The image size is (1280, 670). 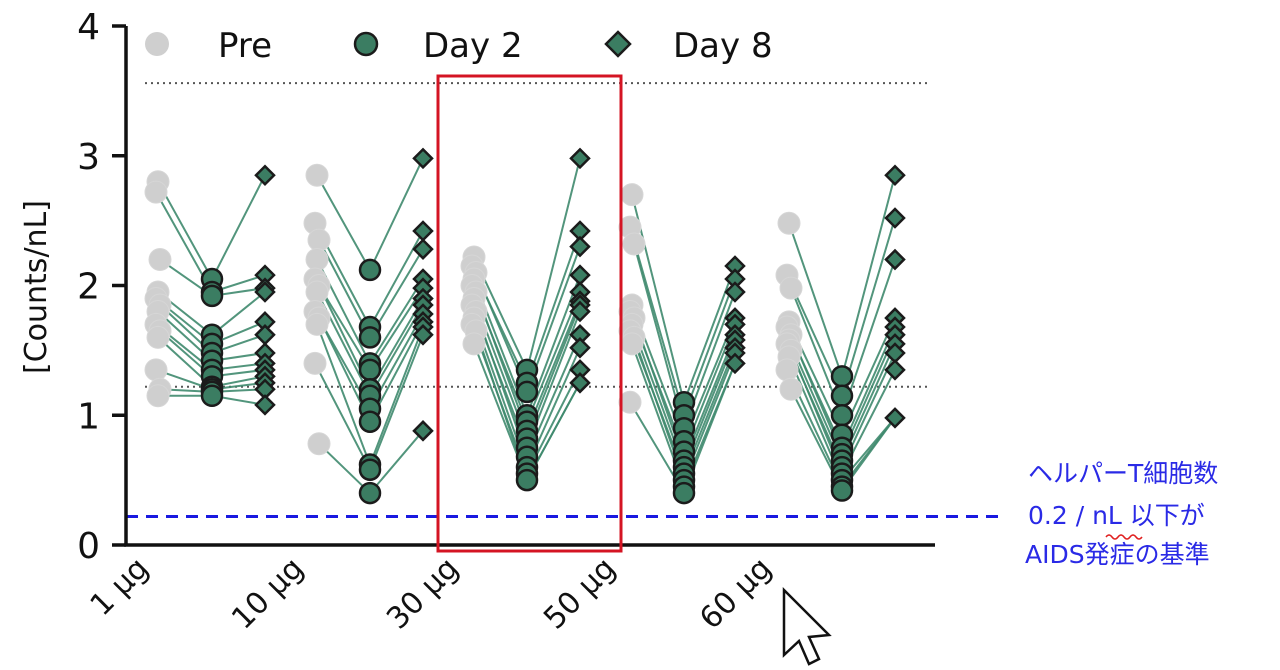 I want to click on annotation-line-1: ヘルパーT細胞数, so click(x=1123, y=473).